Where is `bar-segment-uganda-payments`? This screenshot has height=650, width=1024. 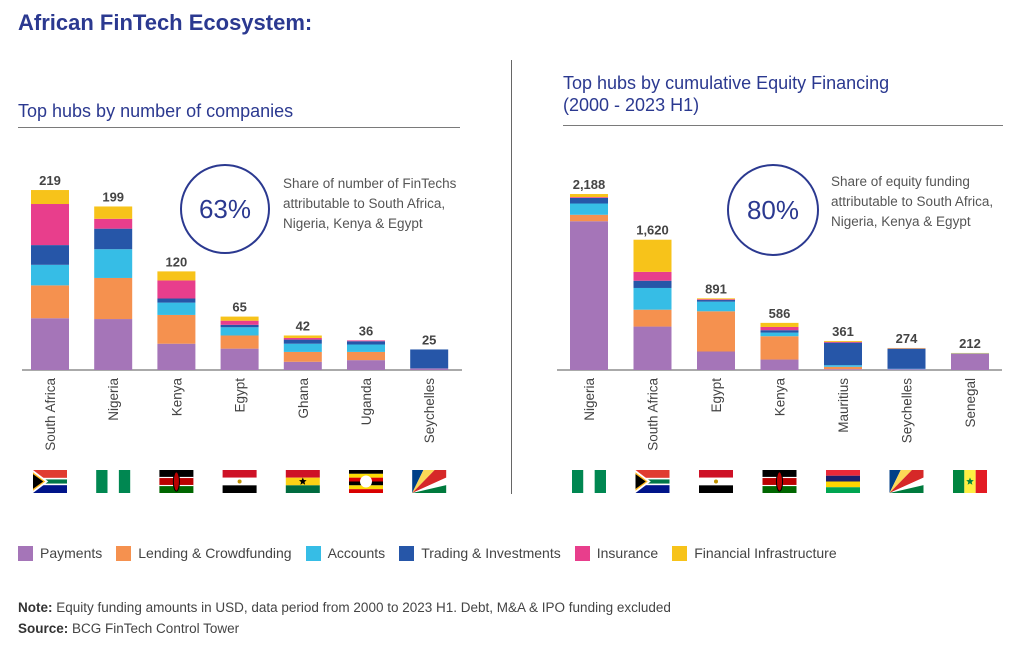
bar-segment-uganda-payments is located at coordinates (366, 365).